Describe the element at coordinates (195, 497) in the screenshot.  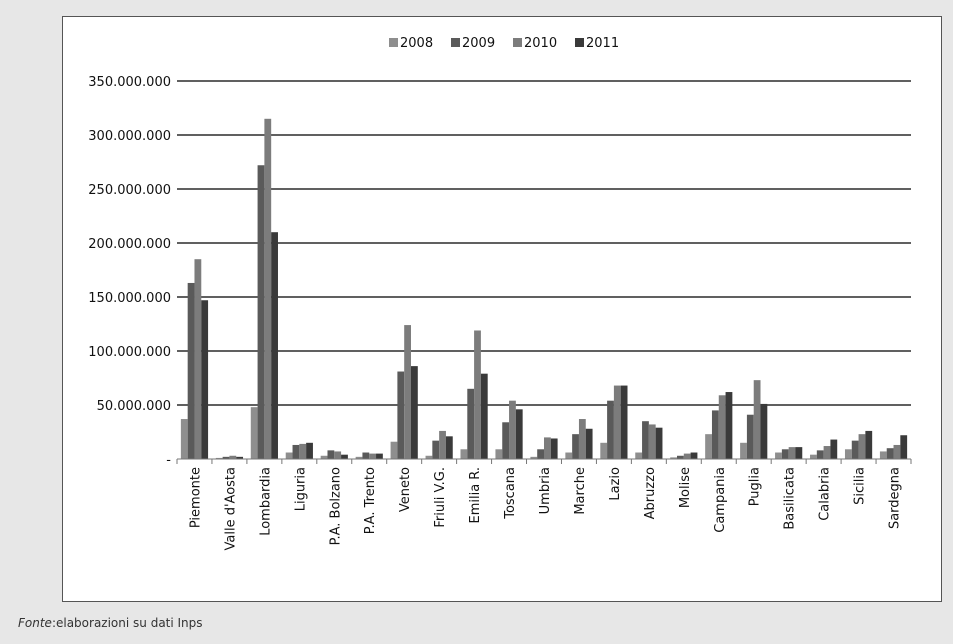
I see `x-tick-label: Piemonte` at that location.